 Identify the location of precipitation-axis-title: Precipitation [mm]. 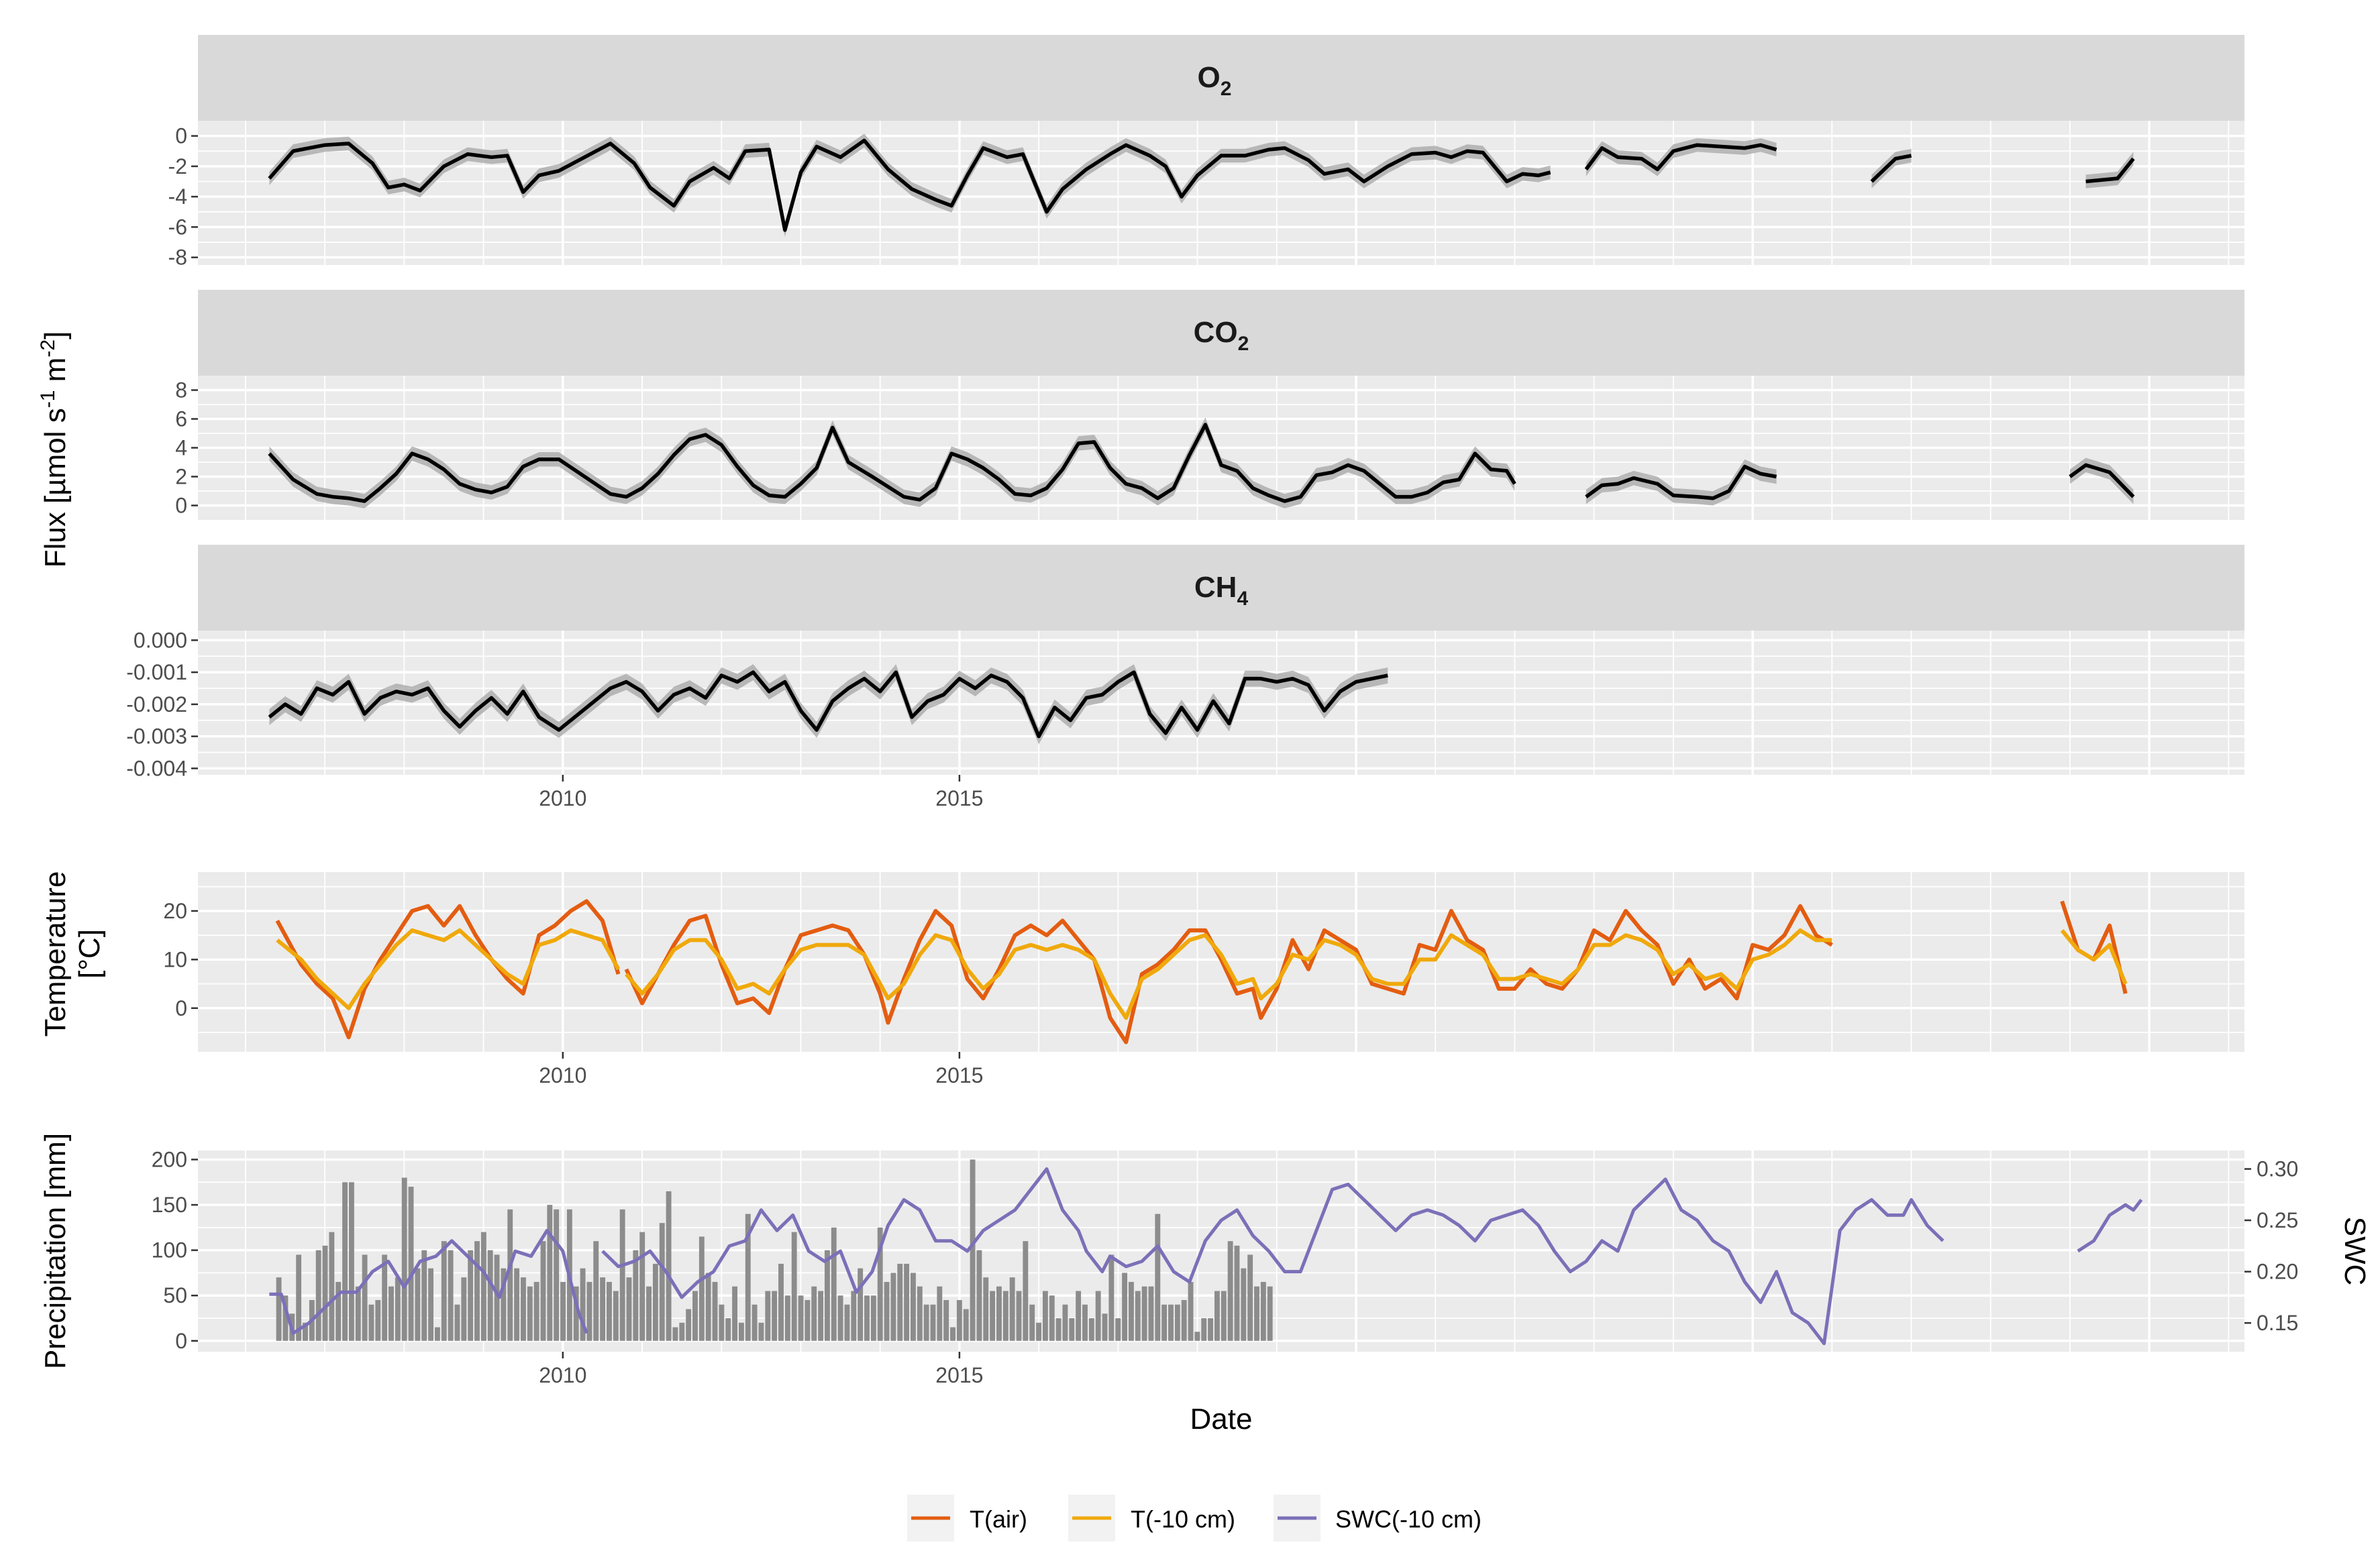
(56, 1251).